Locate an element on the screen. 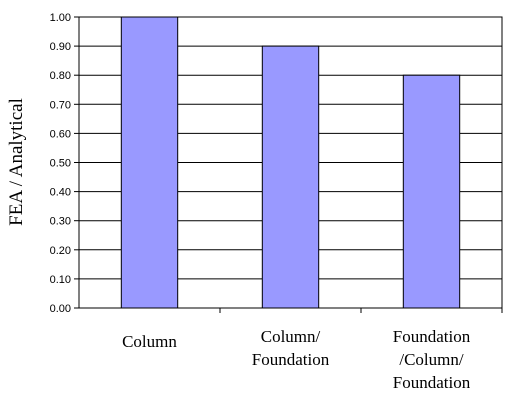 The width and height of the screenshot is (519, 402). x-category-label: Foundation/Column/Foundation is located at coordinates (432, 359).